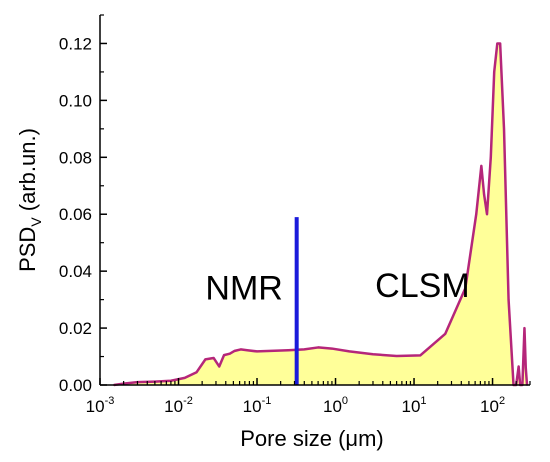 Image resolution: width=550 pixels, height=462 pixels. I want to click on x-tick-label: 10⁻¹, so click(257, 405).